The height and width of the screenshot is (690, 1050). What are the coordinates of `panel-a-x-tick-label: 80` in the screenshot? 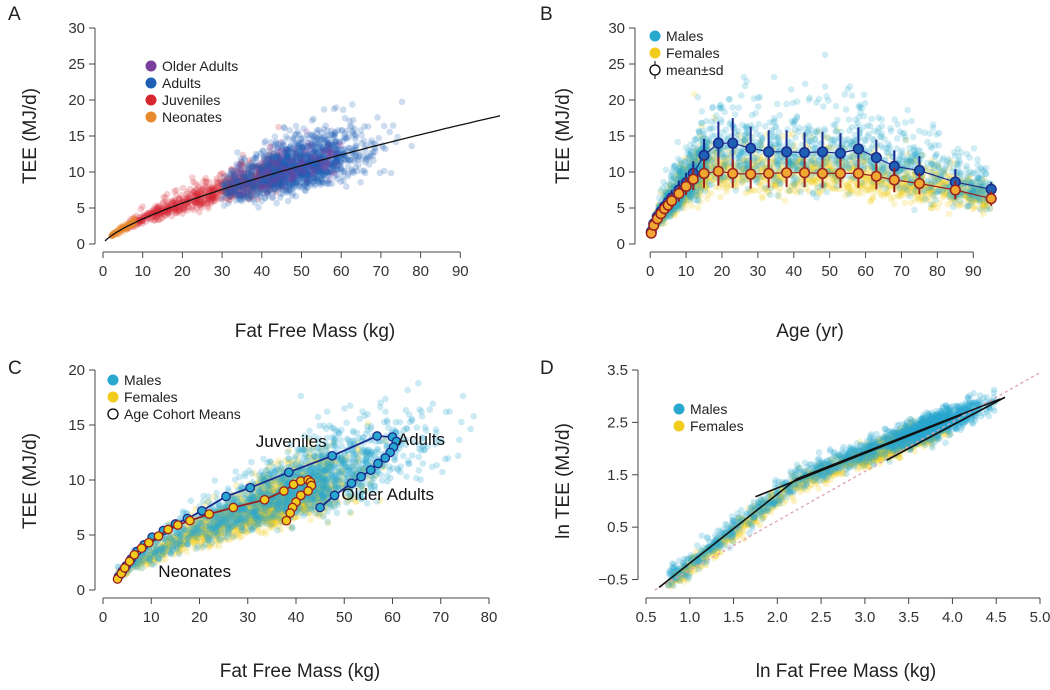 It's located at (420, 271).